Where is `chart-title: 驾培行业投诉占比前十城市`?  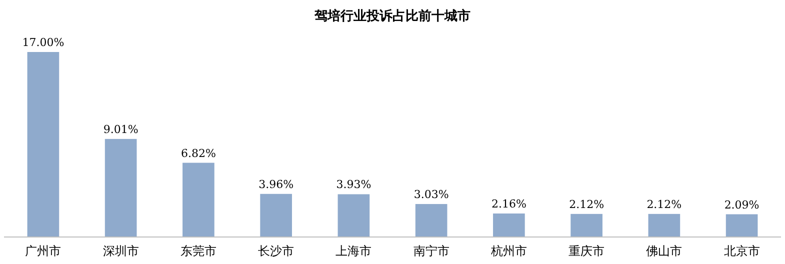 chart-title: 驾培行业投诉占比前十城市 is located at coordinates (392, 16).